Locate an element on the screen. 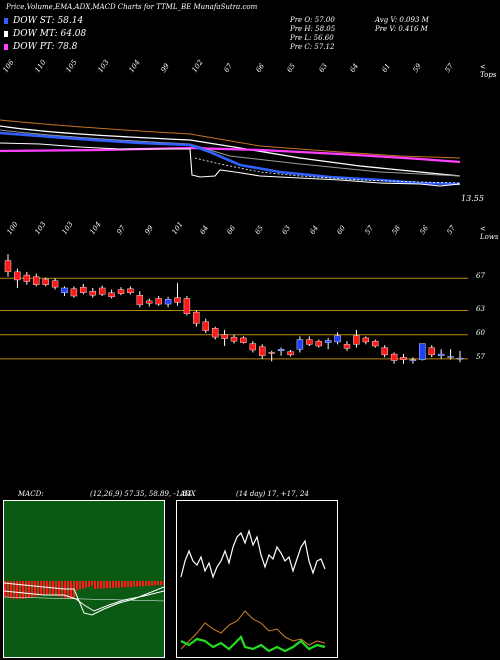 Image resolution: width=500 pixels, height=660 pixels. price-levels is located at coordinates (234, 318).